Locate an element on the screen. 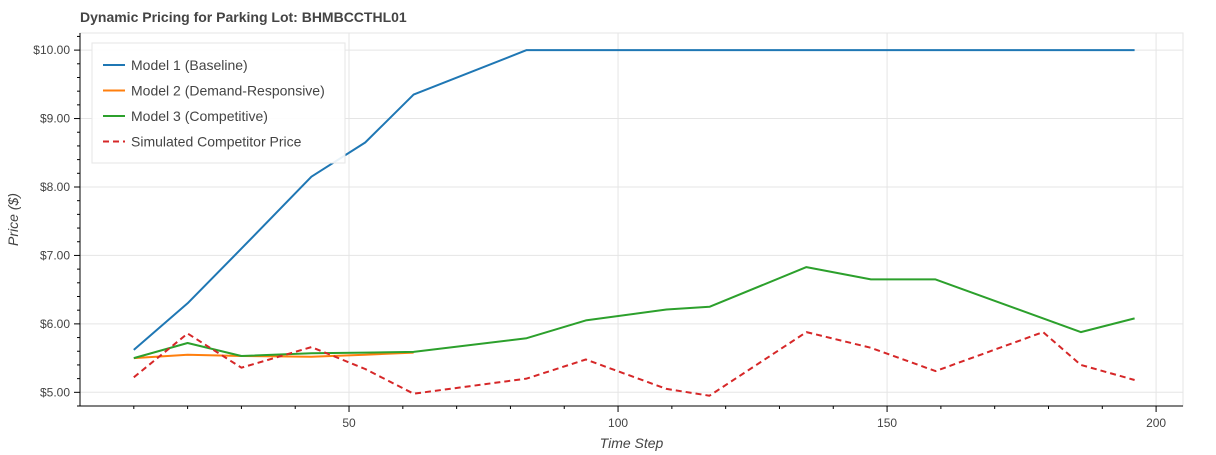 The width and height of the screenshot is (1216, 455). legend-label-2: Model 2 (Demand-Responsive) is located at coordinates (228, 91).